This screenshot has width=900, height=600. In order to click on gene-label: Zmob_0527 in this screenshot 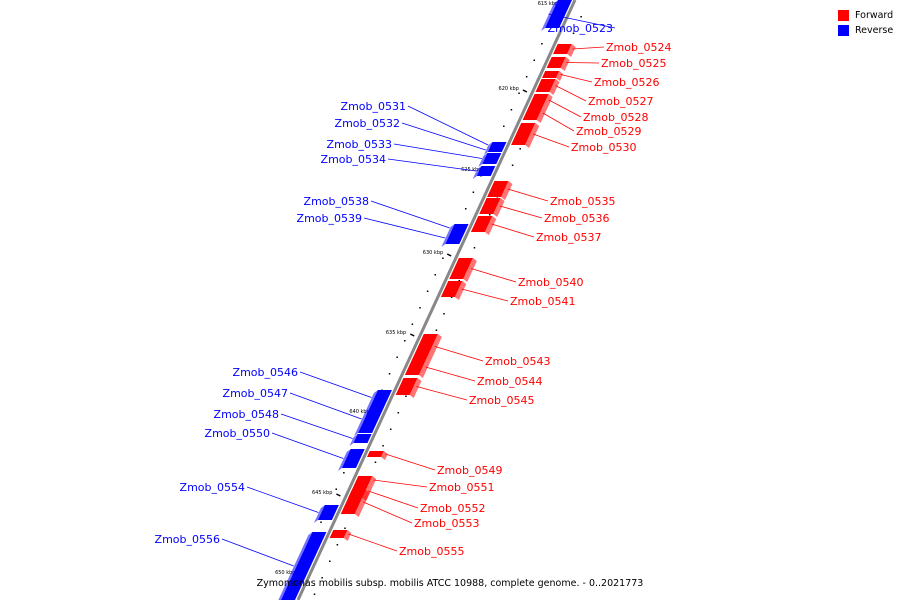, I will do `click(620, 101)`.